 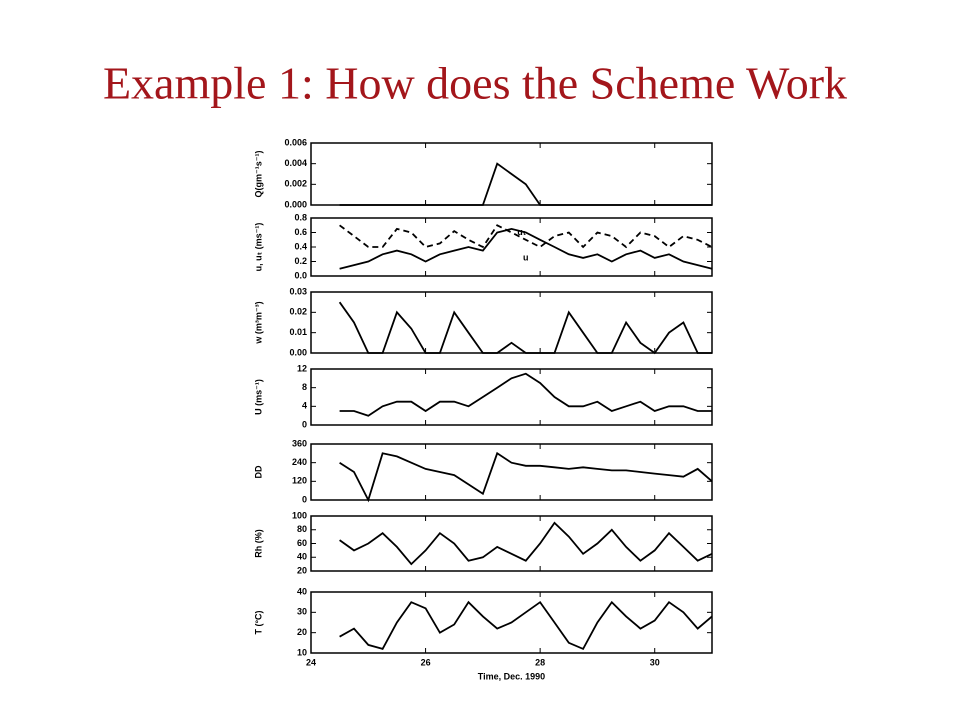 I want to click on y-tick-label: 10, so click(x=302, y=652).